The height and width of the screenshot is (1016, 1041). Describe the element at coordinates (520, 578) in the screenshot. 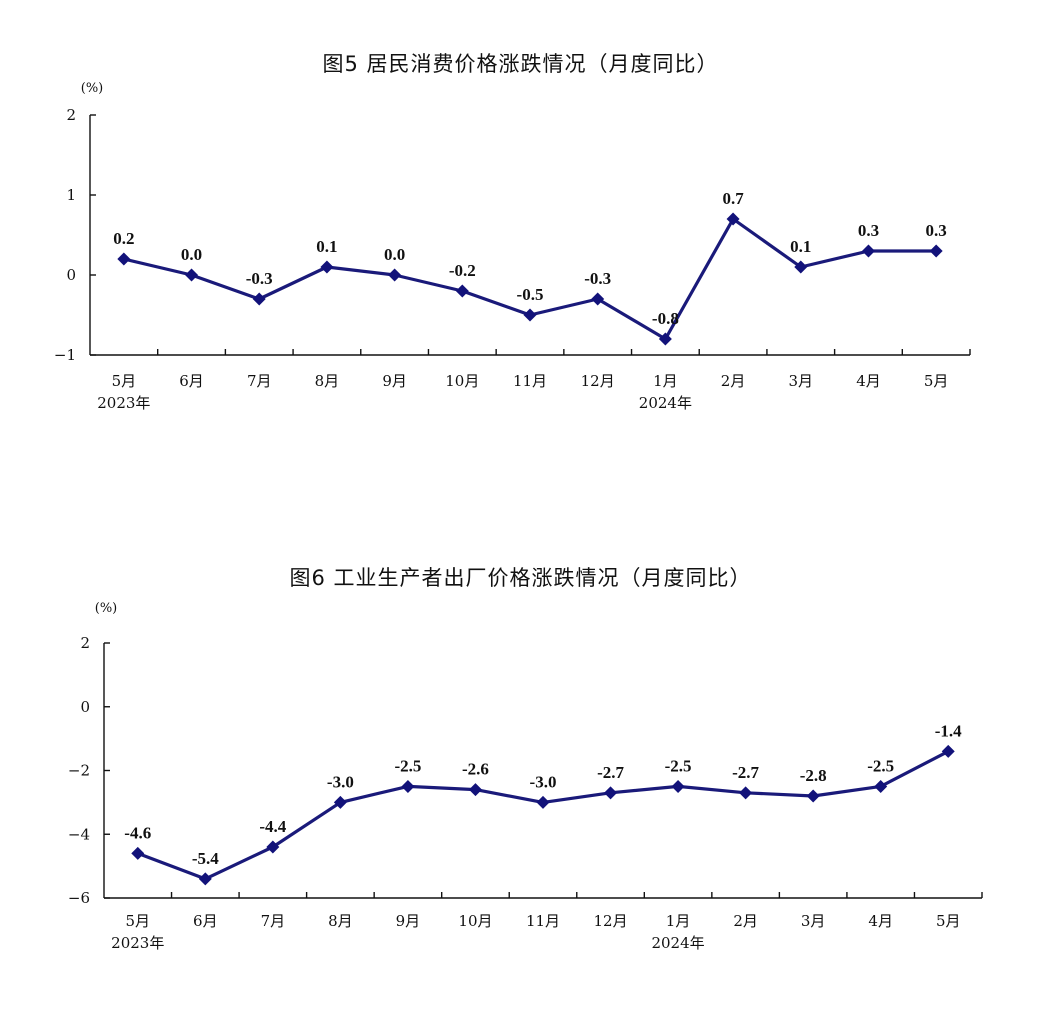

I see `chart-title: 图6 工业生产者出厂价格涨跌情况（月度同比）` at that location.